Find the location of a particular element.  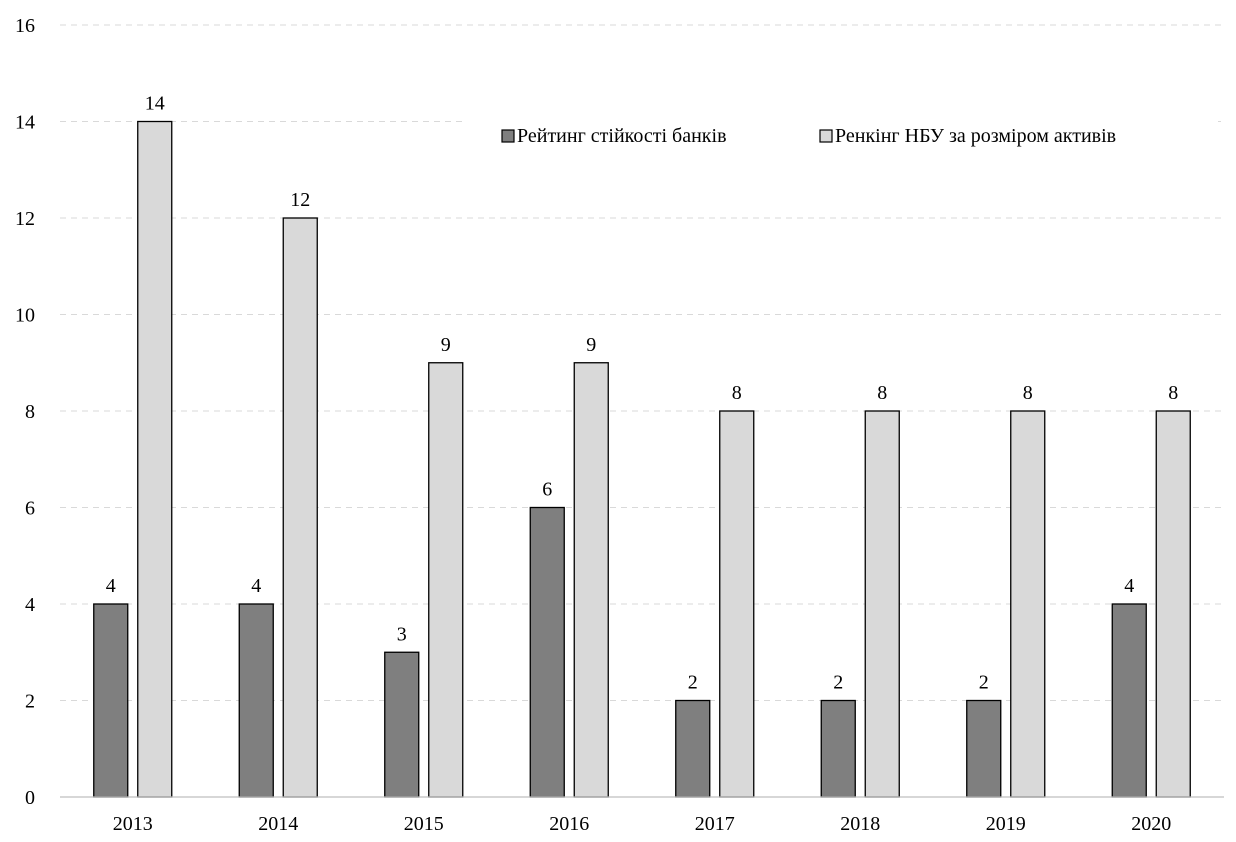

y-tick-label: 16 is located at coordinates (25, 26).